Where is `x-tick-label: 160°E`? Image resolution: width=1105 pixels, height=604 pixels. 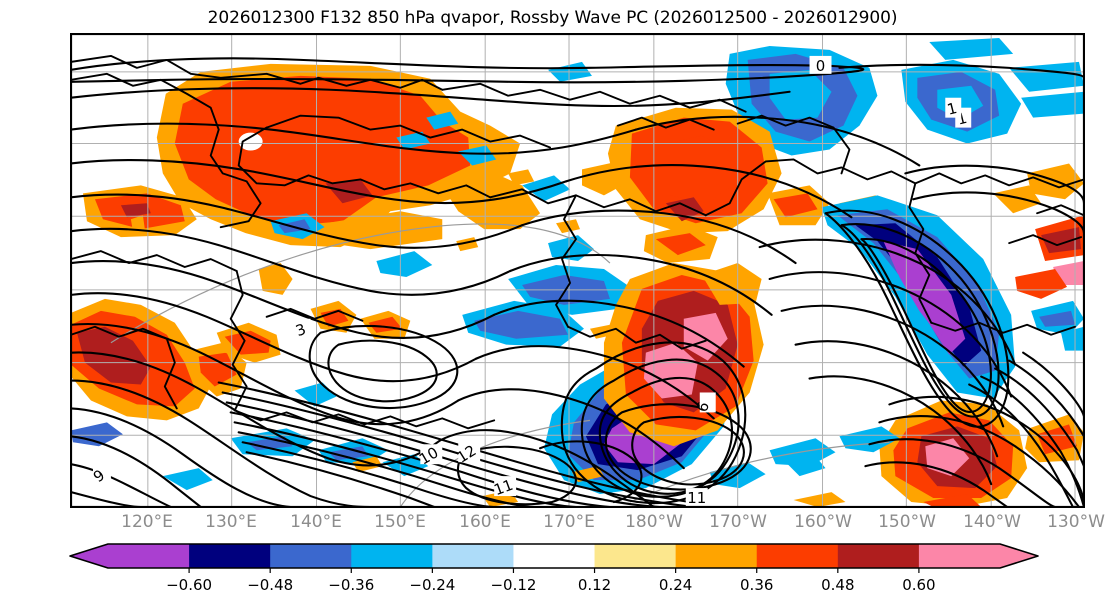 x-tick-label: 160°E is located at coordinates (485, 522).